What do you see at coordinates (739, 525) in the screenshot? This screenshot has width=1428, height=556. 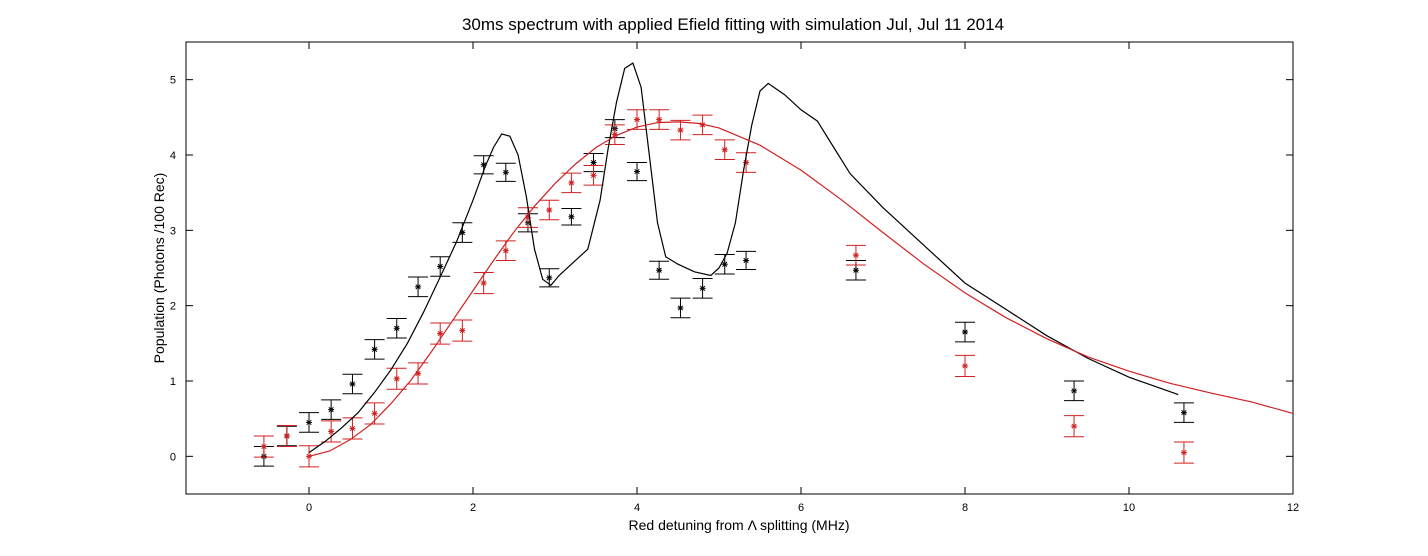 I see `x-axis-label: Red detuning from Λ splitting (MHz)` at bounding box center [739, 525].